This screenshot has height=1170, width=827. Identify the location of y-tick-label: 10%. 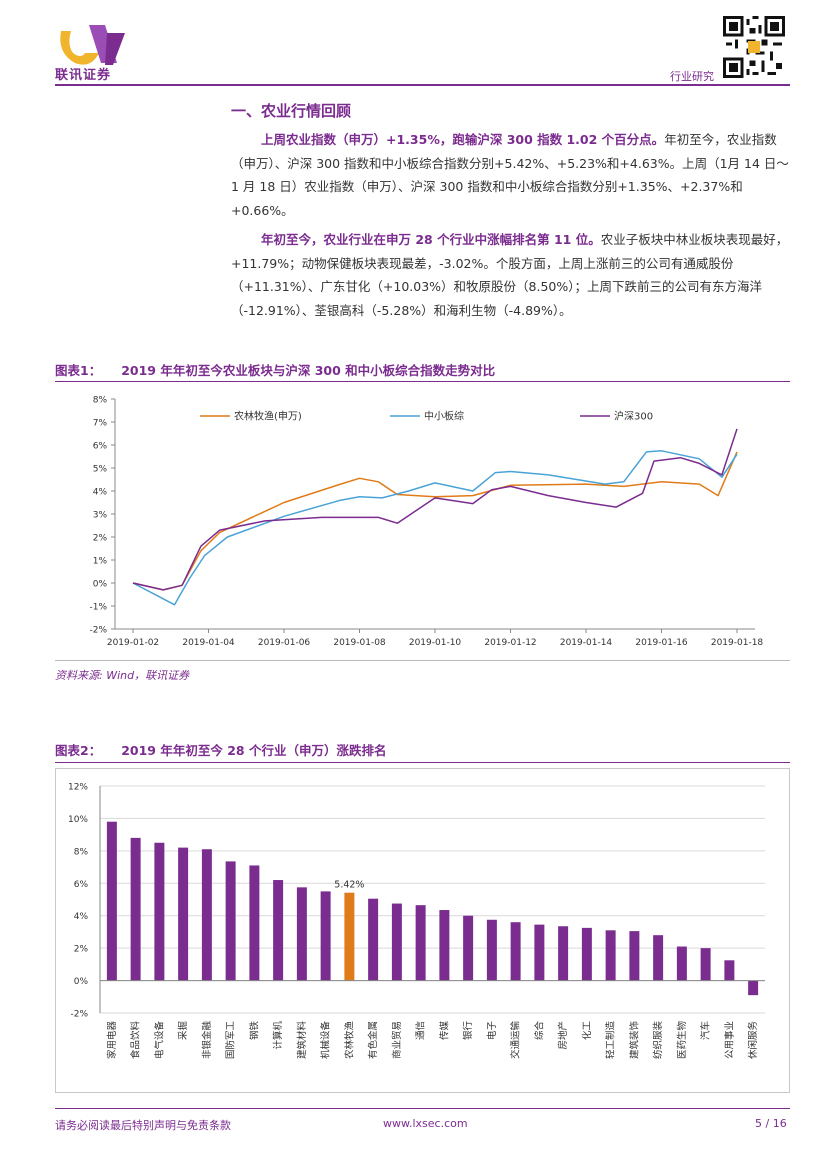
(78, 820).